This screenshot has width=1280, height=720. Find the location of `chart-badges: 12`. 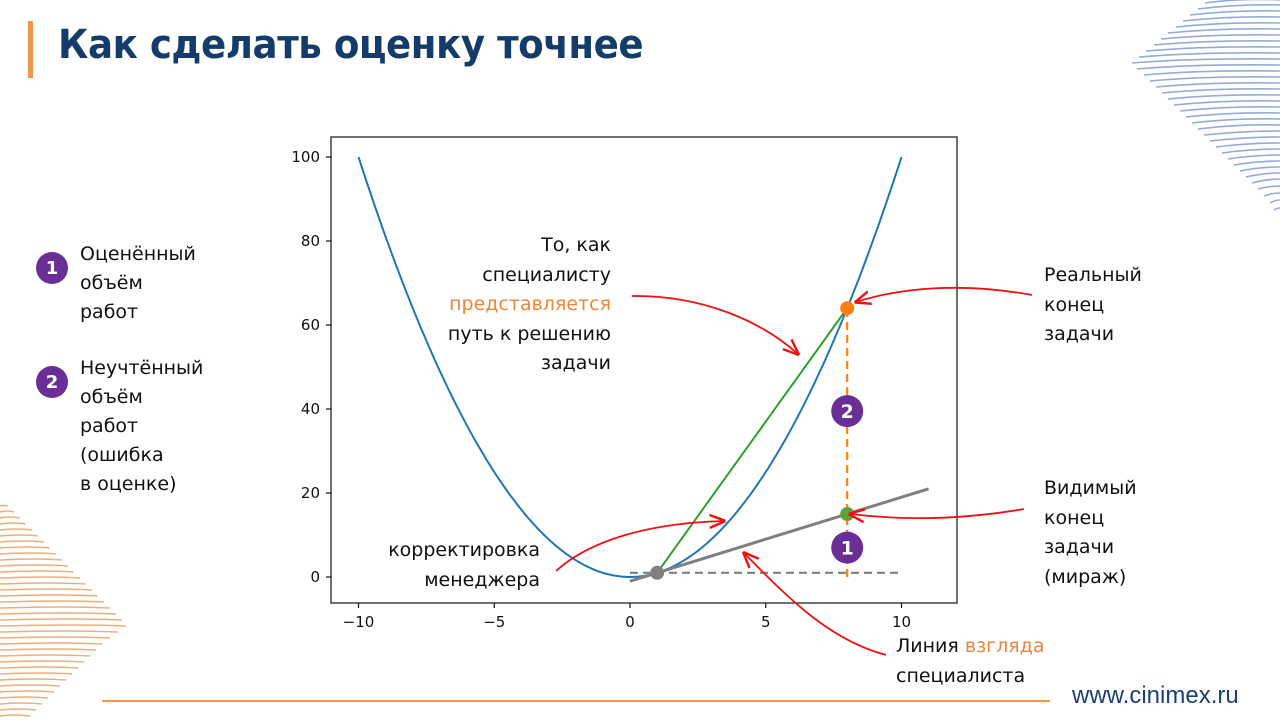

chart-badges: 12 is located at coordinates (847, 479).